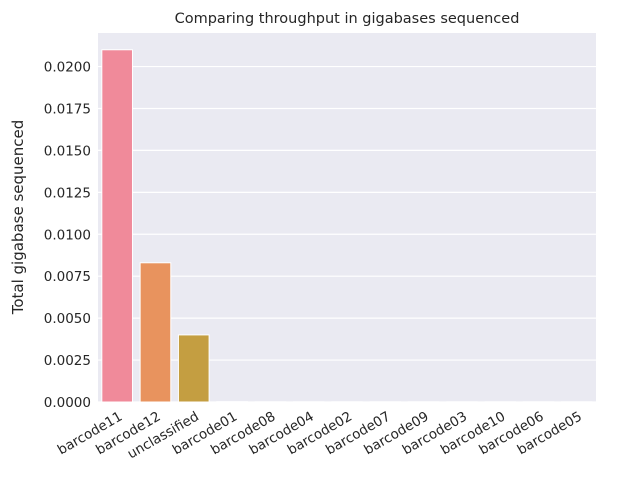 Image resolution: width=625 pixels, height=483 pixels. Describe the element at coordinates (18, 218) in the screenshot. I see `y-axis-label: Total gigabase sequenced` at that location.